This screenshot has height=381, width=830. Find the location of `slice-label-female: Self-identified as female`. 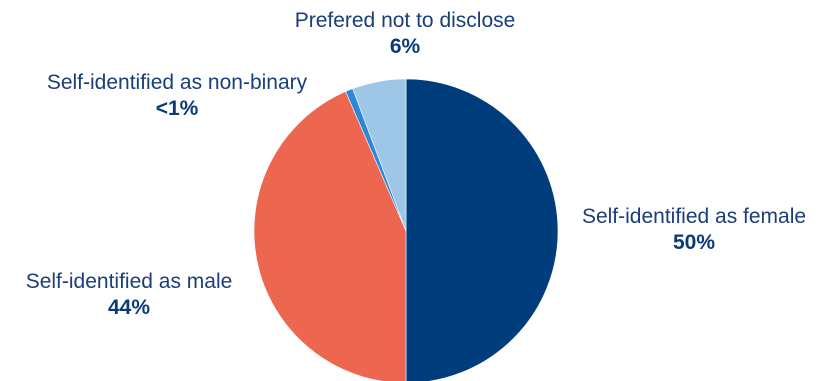

slice-label-female: Self-identified as female is located at coordinates (694, 216).